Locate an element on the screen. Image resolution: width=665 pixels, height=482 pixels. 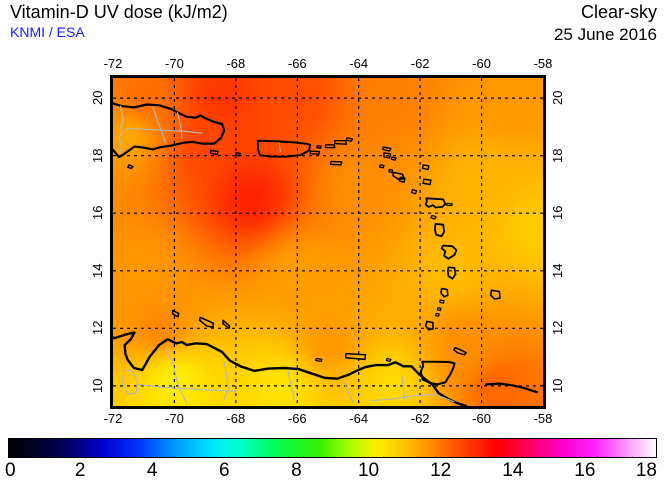
sky-condition-label: Clear-sky is located at coordinates (618, 12).